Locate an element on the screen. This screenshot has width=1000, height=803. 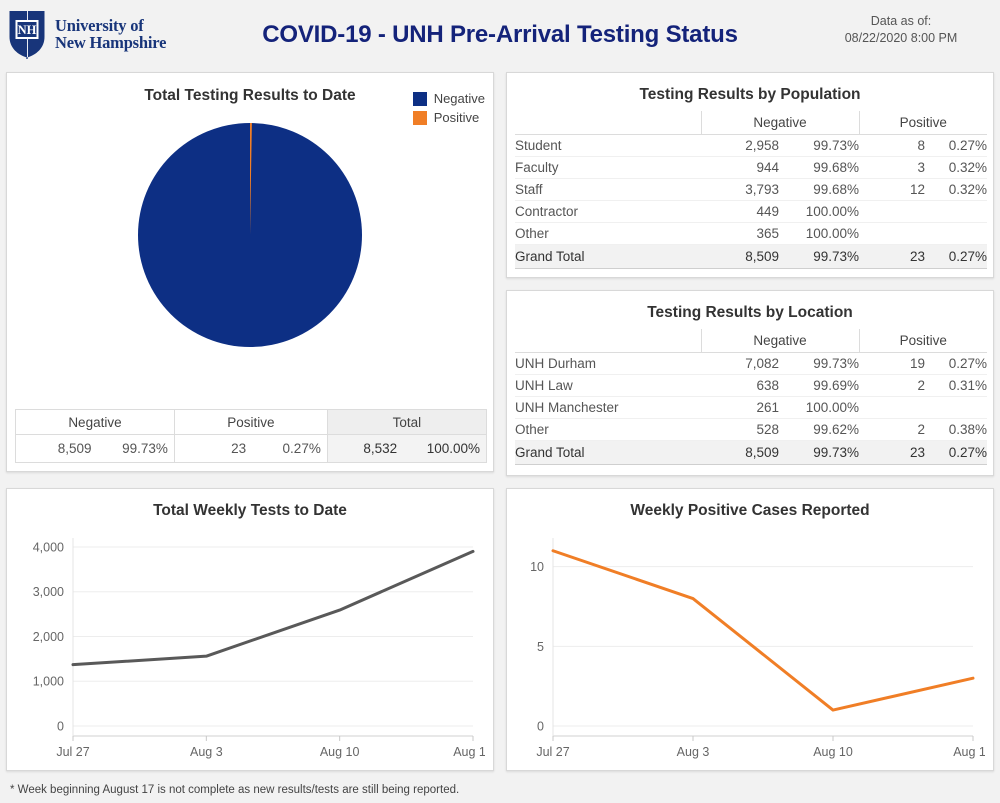
row-label: UNH Law is located at coordinates (608, 385).